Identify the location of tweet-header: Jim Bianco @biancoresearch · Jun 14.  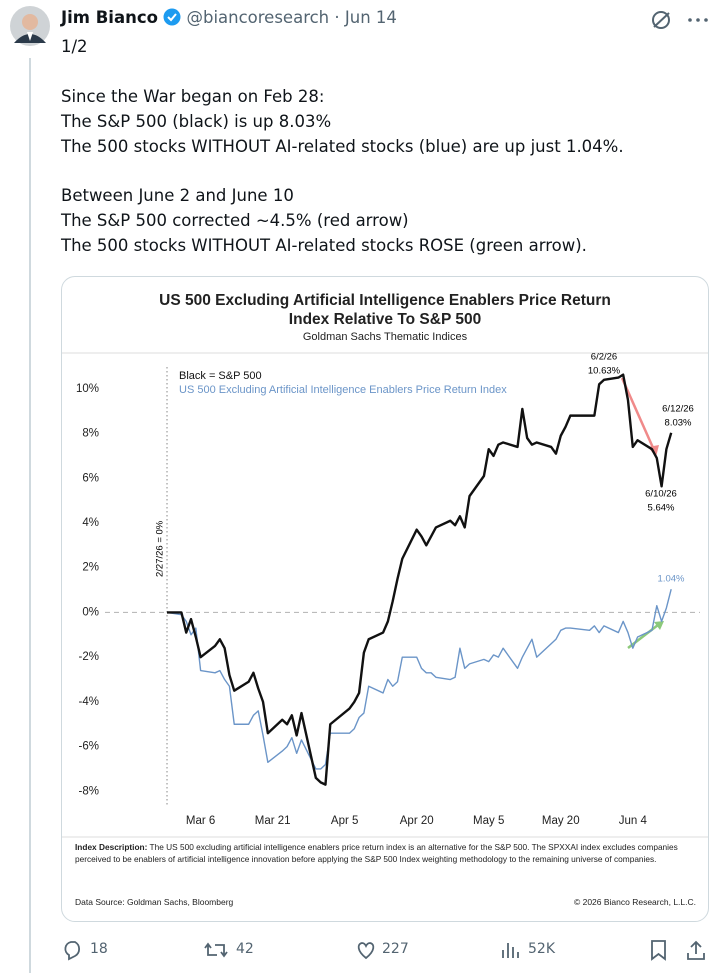
(229, 17).